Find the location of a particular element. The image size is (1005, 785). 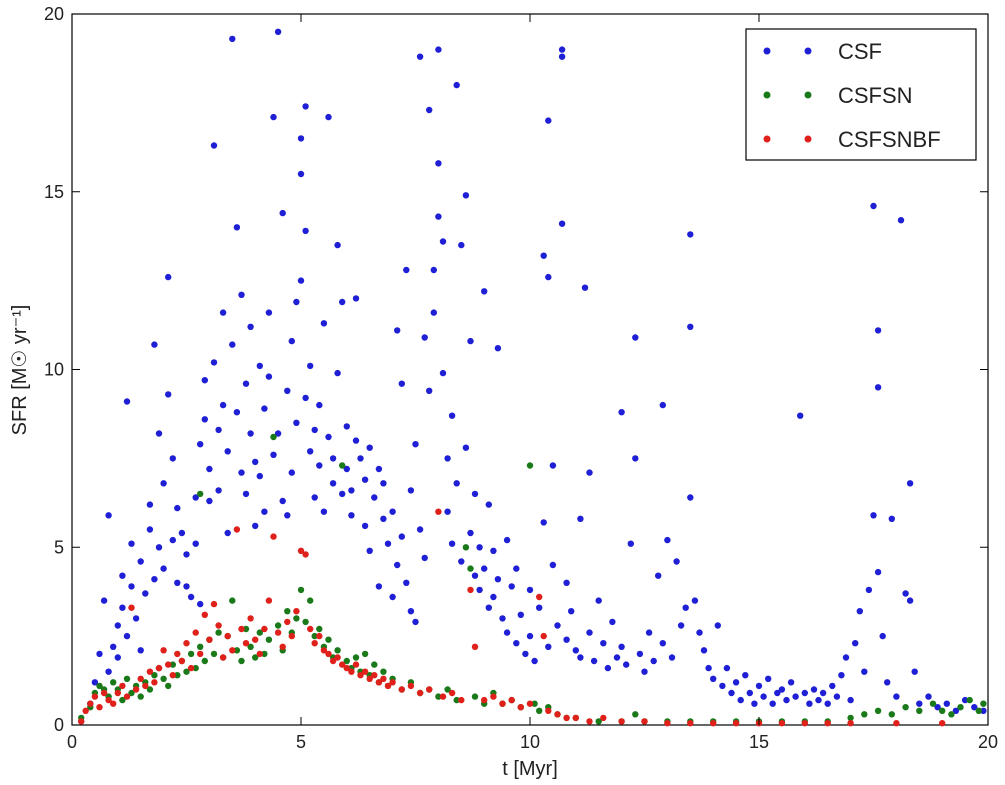

y-tick-label: 10 is located at coordinates (54, 370).